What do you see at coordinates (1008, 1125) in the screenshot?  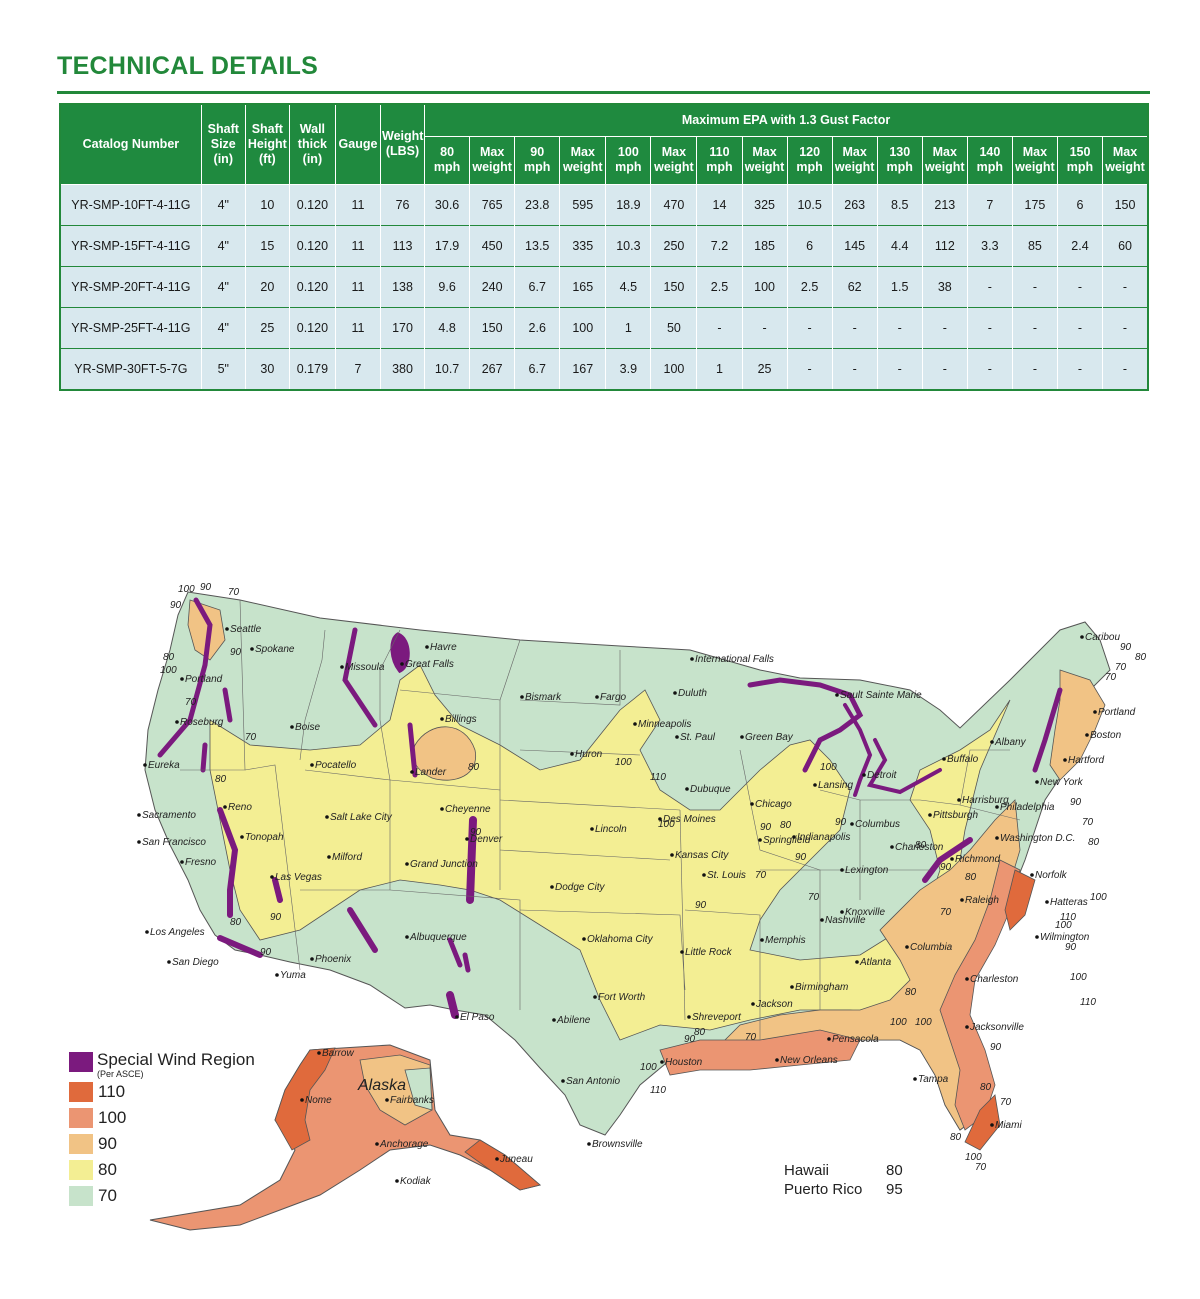 I see `city-label: Miami` at bounding box center [1008, 1125].